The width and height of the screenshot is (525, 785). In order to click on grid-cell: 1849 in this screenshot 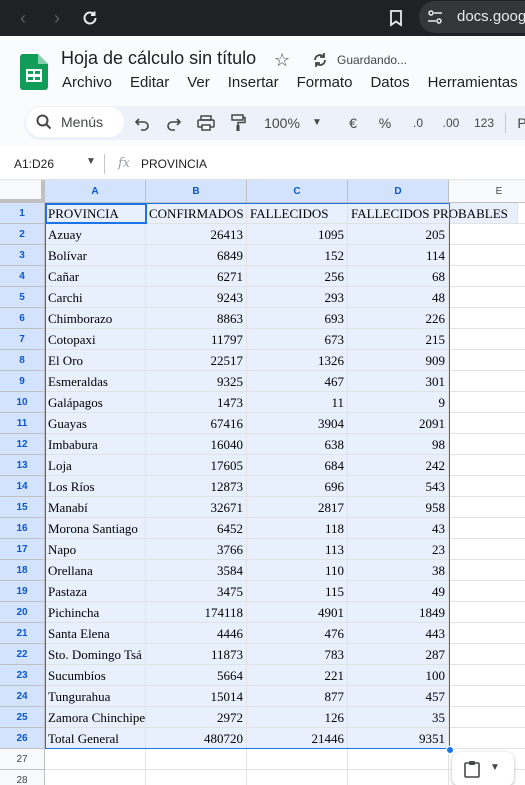, I will do `click(398, 612)`.